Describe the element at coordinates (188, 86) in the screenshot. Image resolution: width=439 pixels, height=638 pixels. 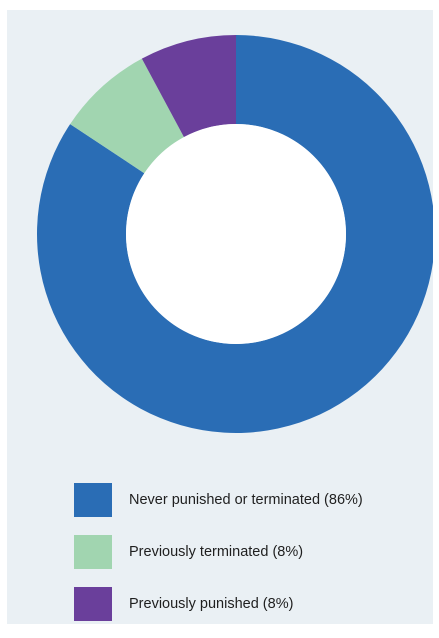
I see `slice-previously-punished` at that location.